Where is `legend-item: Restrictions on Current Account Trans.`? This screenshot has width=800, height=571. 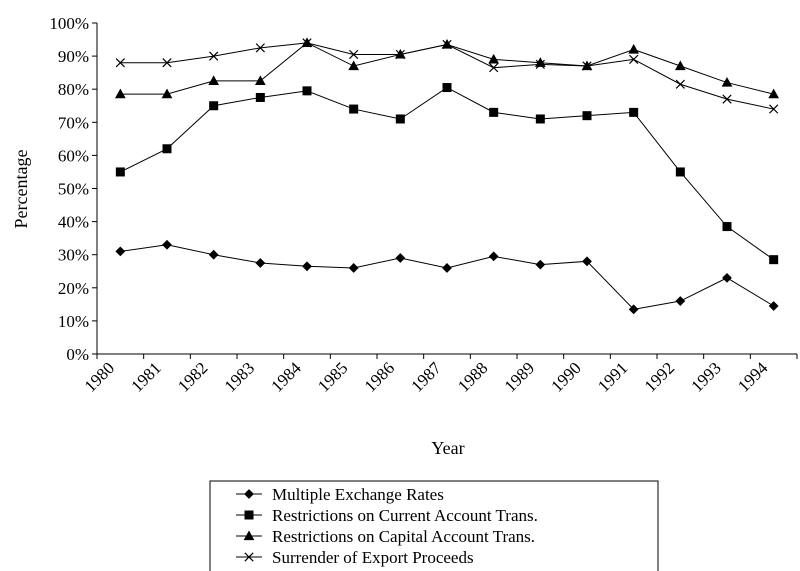
legend-item: Restrictions on Current Account Trans. is located at coordinates (387, 515).